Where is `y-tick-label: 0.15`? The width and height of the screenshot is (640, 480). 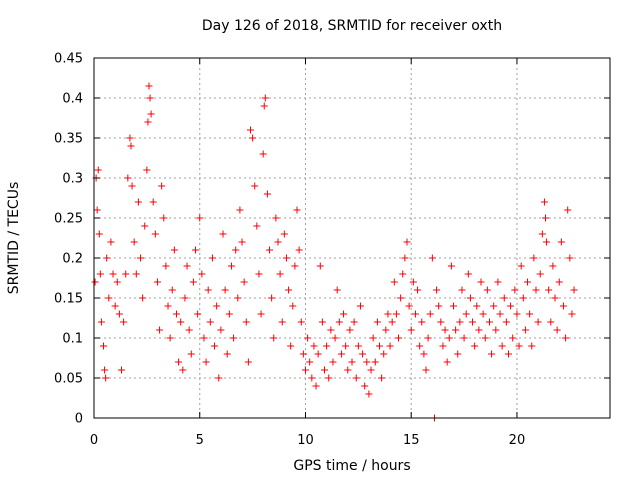 y-tick-label: 0.15 is located at coordinates (68, 299).